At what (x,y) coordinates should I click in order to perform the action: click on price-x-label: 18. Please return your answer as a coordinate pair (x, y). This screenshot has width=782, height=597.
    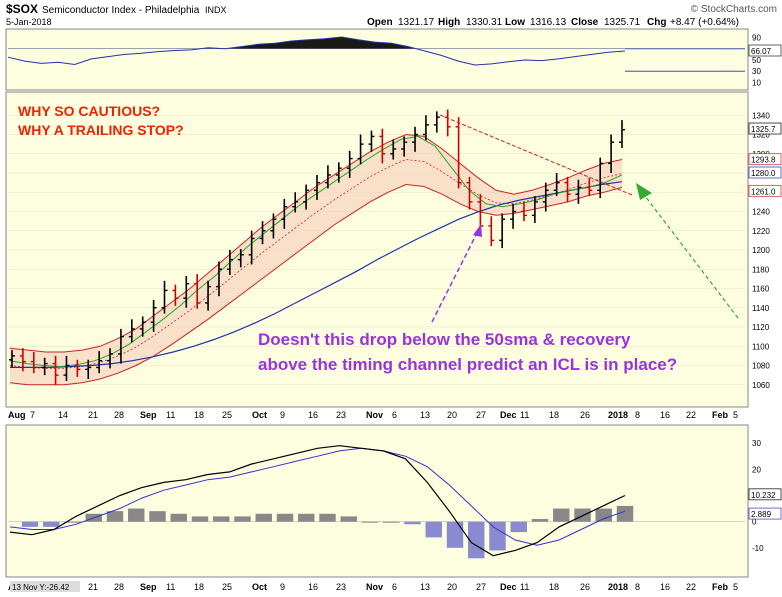
    Looking at the image, I should click on (199, 415).